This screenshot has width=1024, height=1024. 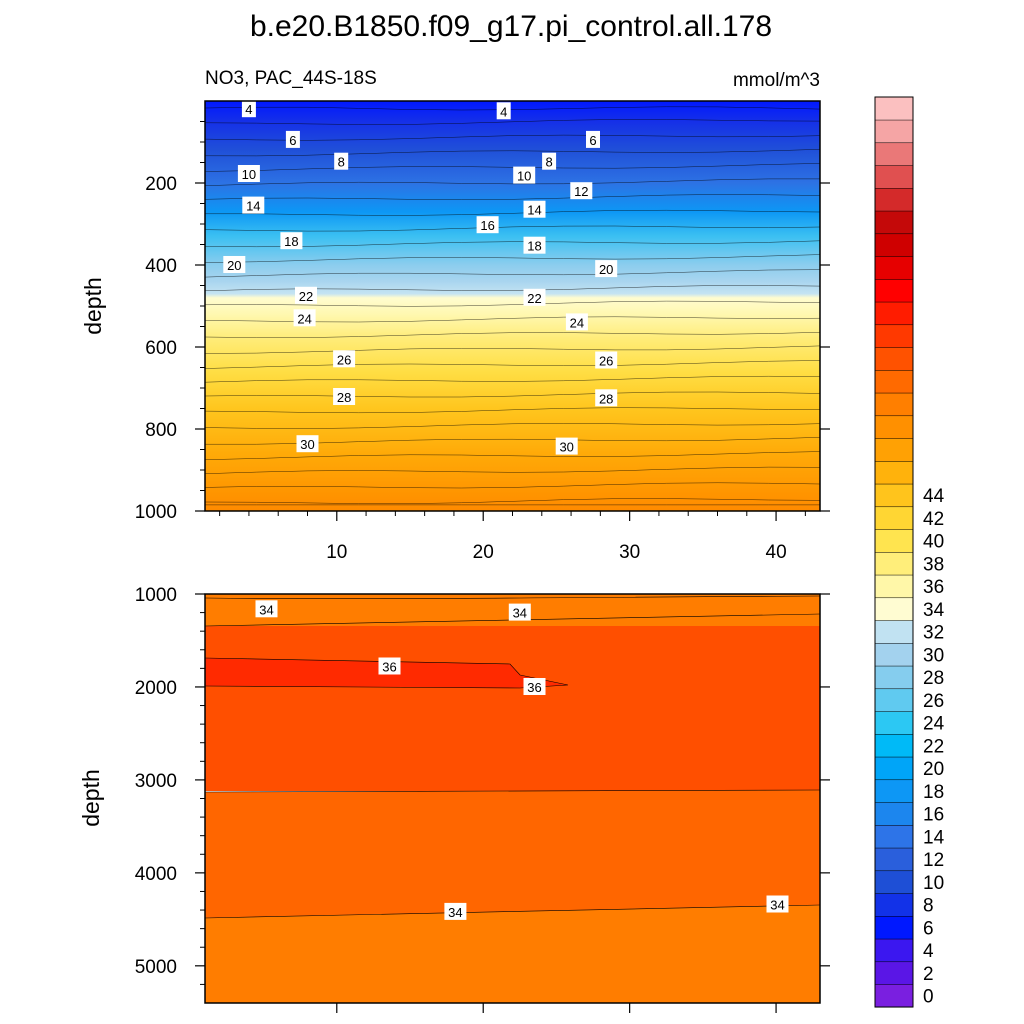 What do you see at coordinates (933, 769) in the screenshot?
I see `colorbar-tick-label: 20` at bounding box center [933, 769].